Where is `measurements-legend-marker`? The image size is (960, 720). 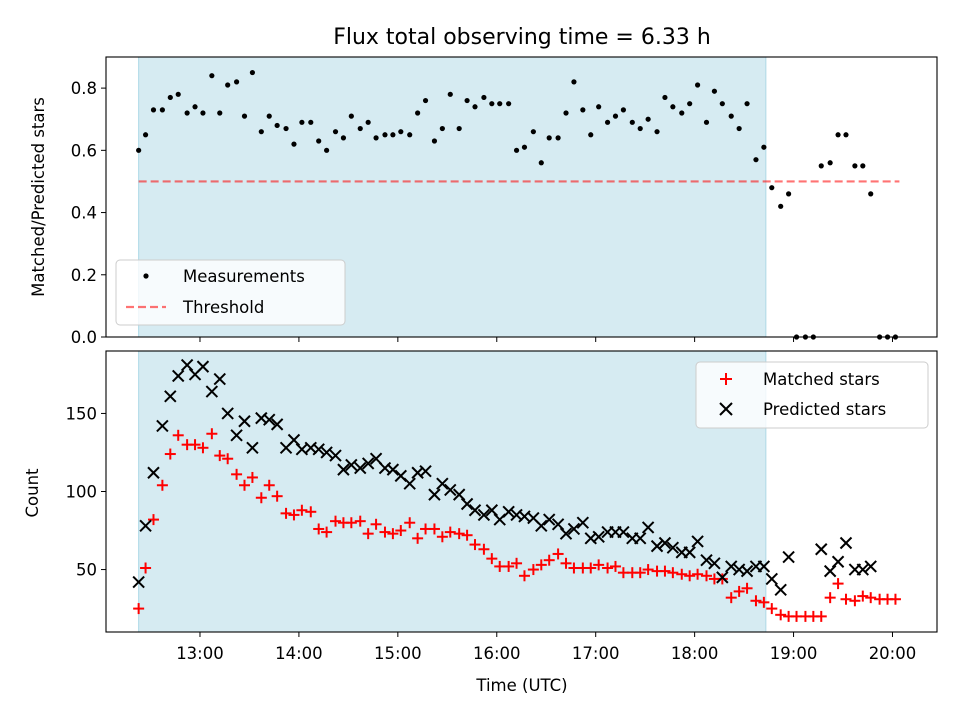
measurements-legend-marker is located at coordinates (146, 276).